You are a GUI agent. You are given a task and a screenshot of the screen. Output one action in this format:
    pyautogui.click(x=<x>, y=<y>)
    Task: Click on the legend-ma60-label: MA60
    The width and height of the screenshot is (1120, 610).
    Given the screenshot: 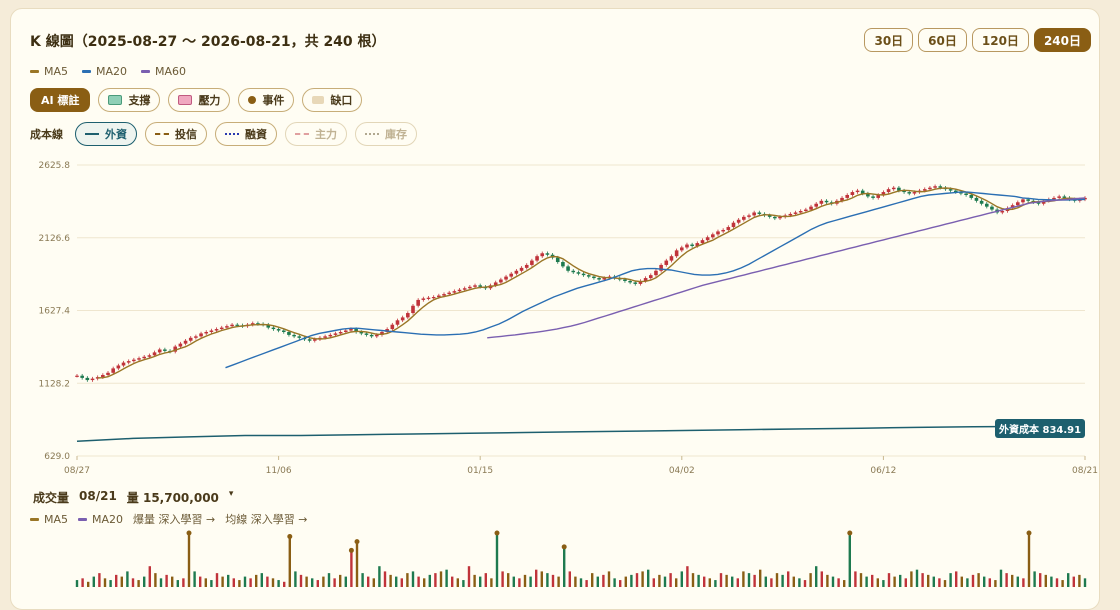 What is the action you would take?
    pyautogui.click(x=171, y=71)
    